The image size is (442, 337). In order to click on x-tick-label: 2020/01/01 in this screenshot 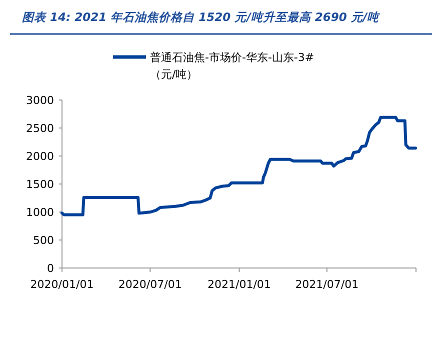, I will do `click(62, 284)`.